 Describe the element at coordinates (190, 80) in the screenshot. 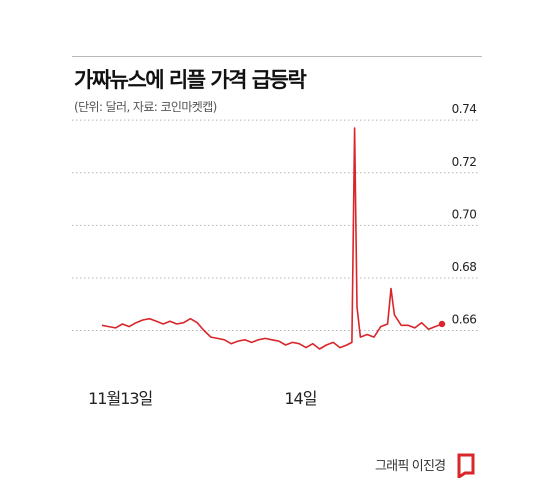

I see `chart-title: 가짜뉴스에 리플 가격 급등락` at that location.